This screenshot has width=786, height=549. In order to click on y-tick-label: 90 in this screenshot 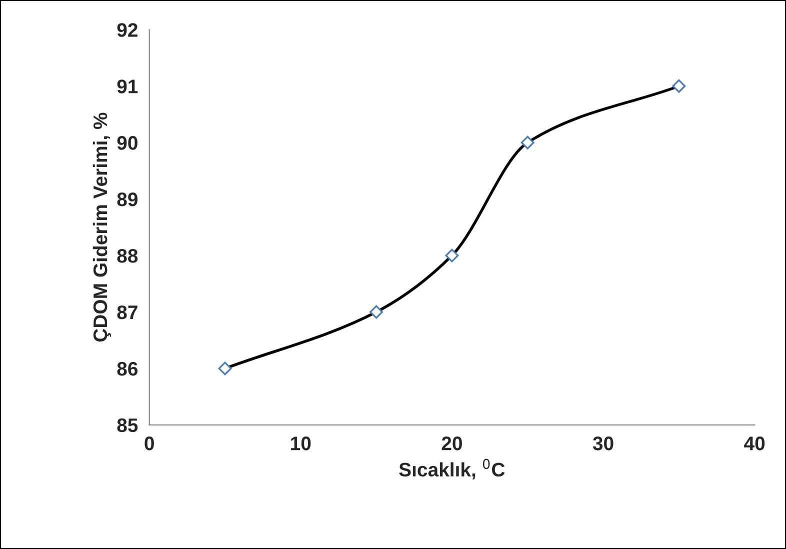, I will do `click(127, 143)`.